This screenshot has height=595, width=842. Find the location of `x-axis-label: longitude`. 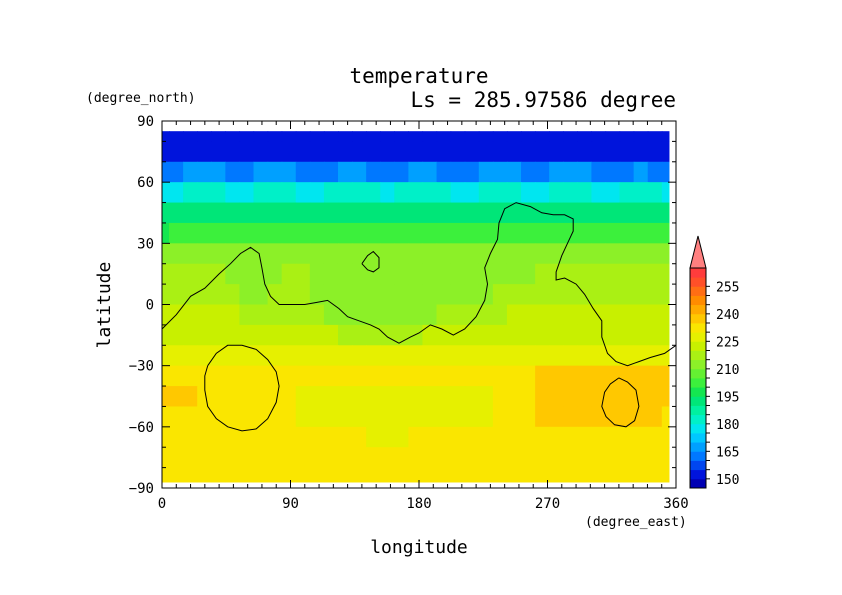

x-axis-label: longitude is located at coordinates (419, 547).